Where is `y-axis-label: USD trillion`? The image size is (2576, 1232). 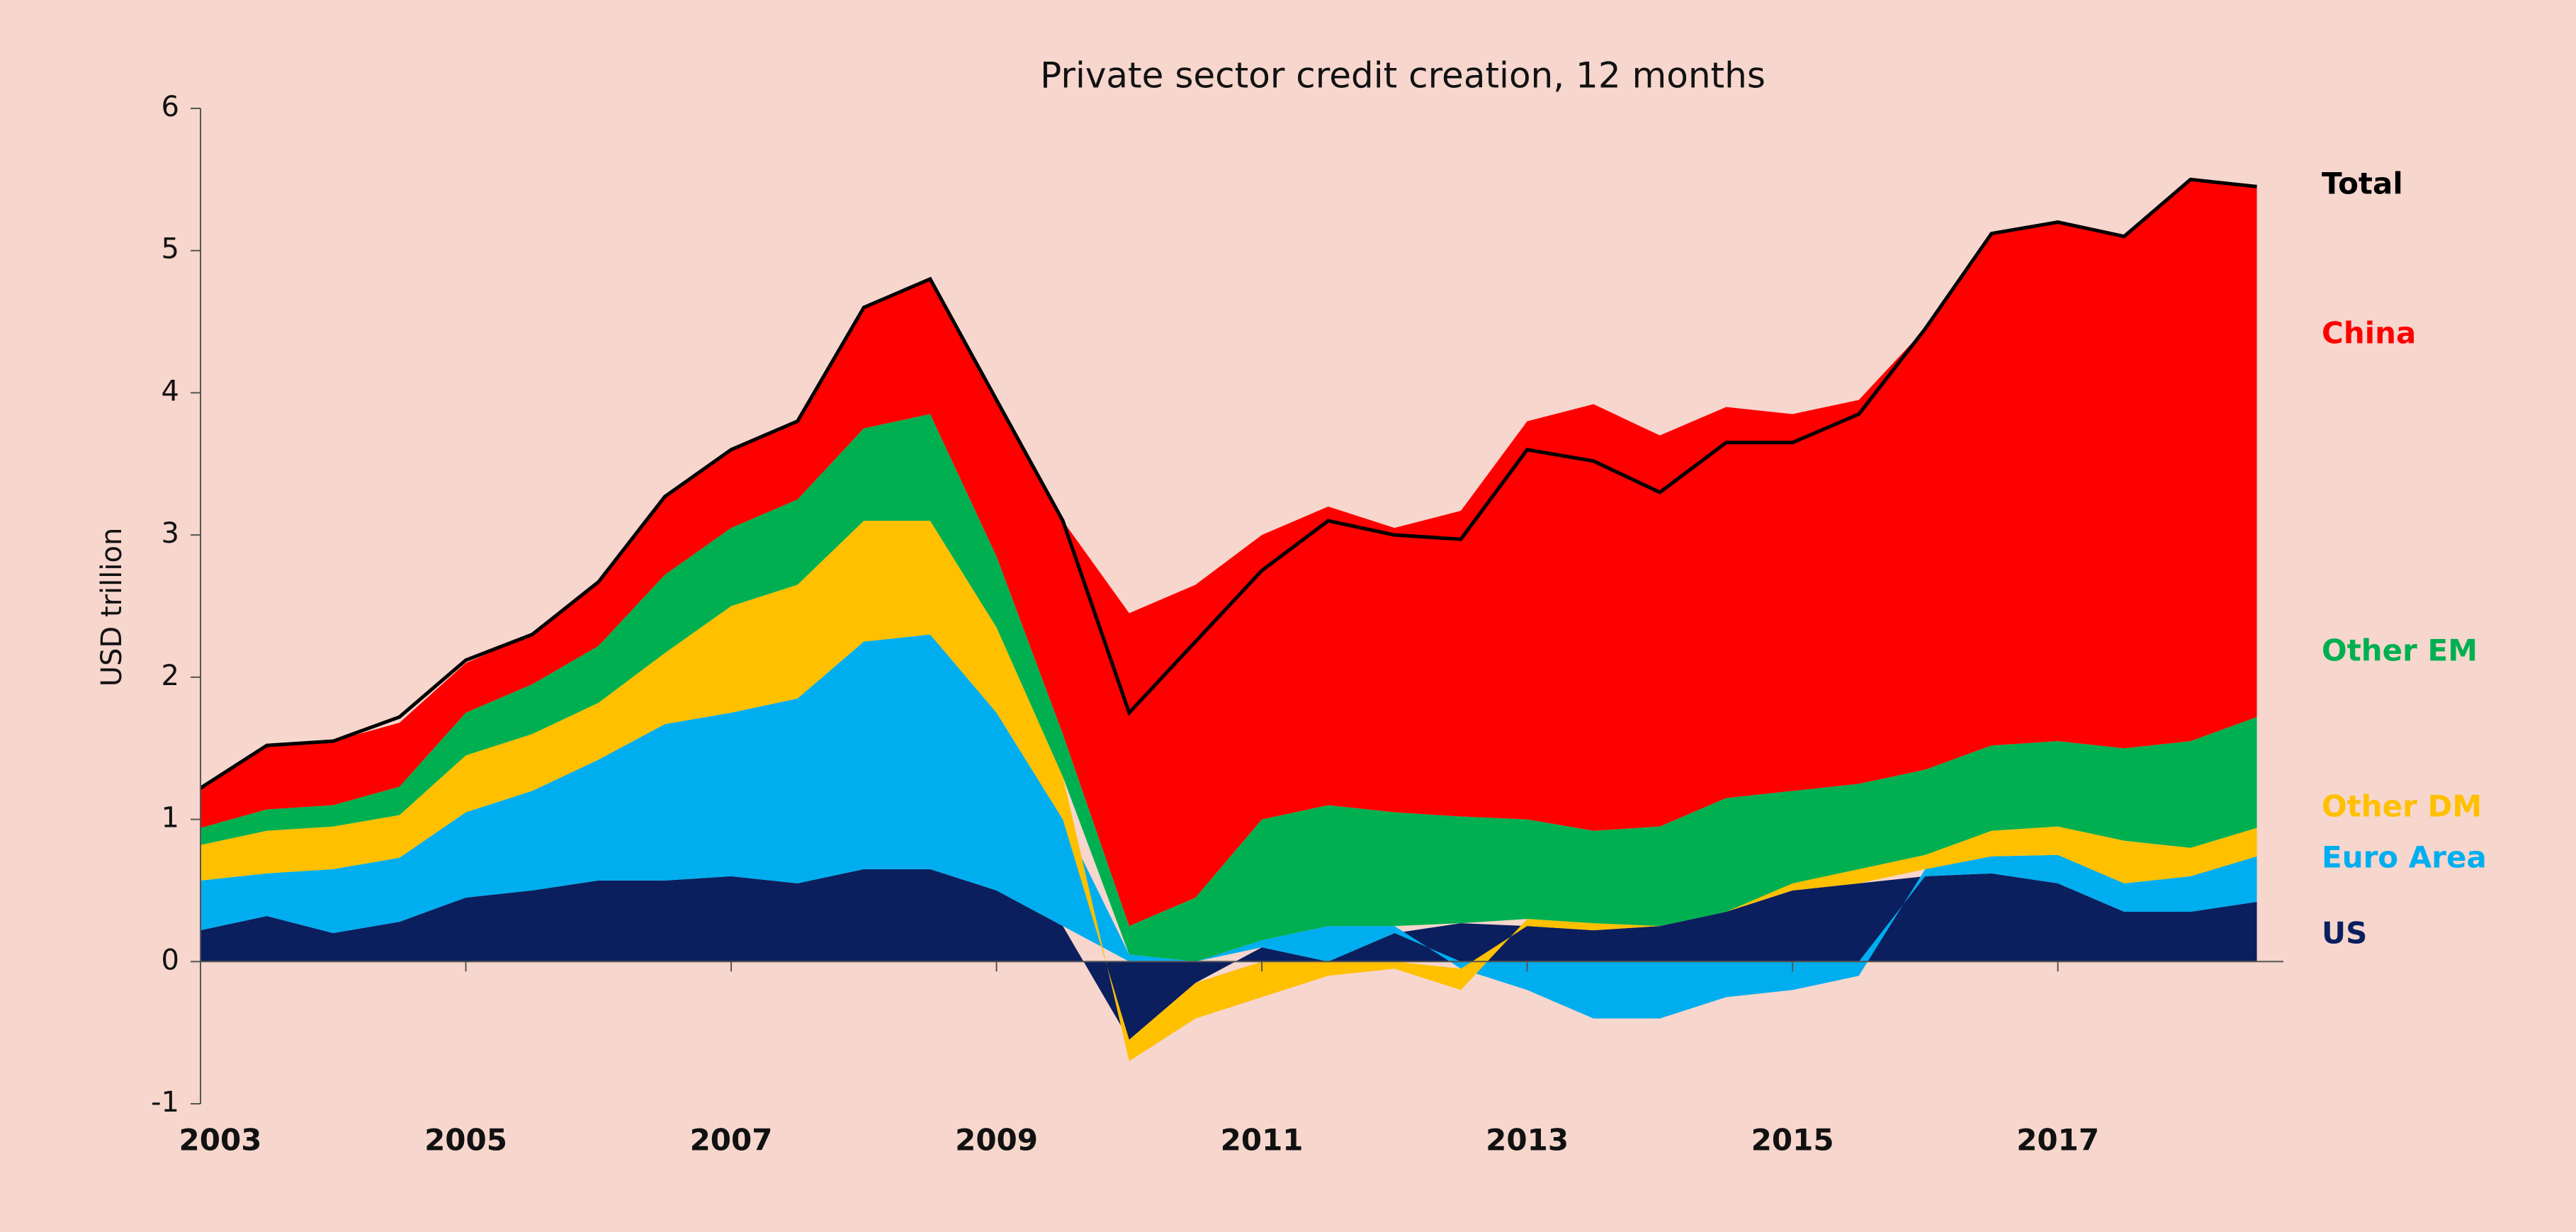 y-axis-label: USD trillion is located at coordinates (112, 607).